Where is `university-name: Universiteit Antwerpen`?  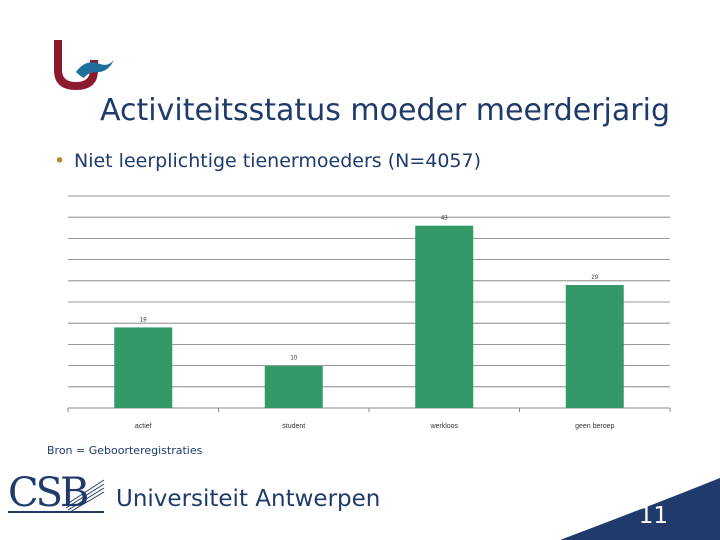 university-name: Universiteit Antwerpen is located at coordinates (248, 499).